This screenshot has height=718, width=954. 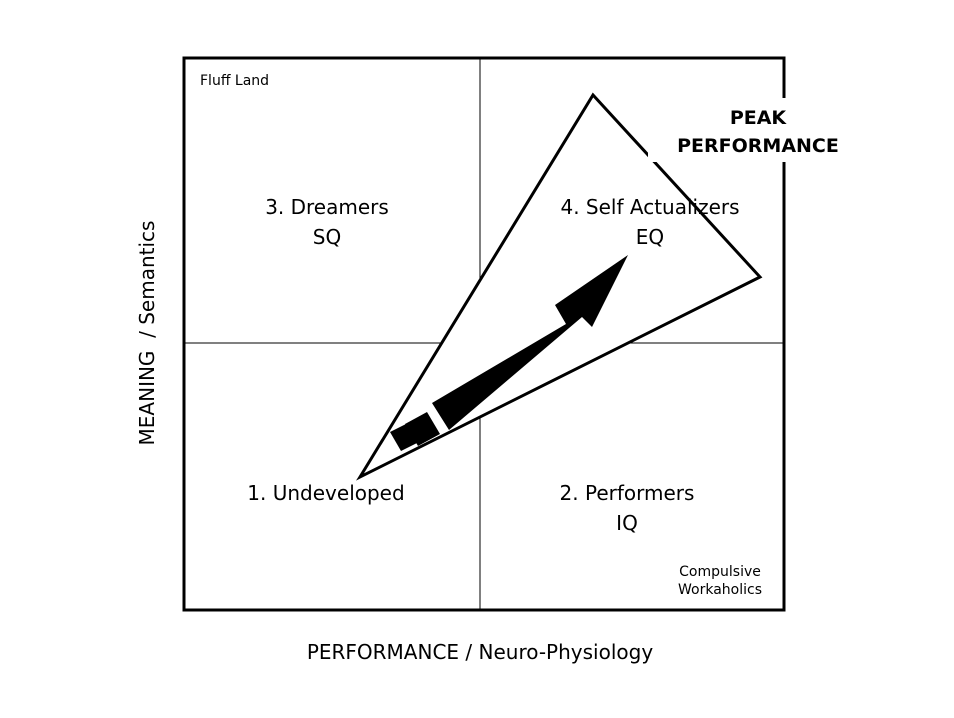 What do you see at coordinates (650, 237) in the screenshot?
I see `quadrant-4-sub: EQ` at bounding box center [650, 237].